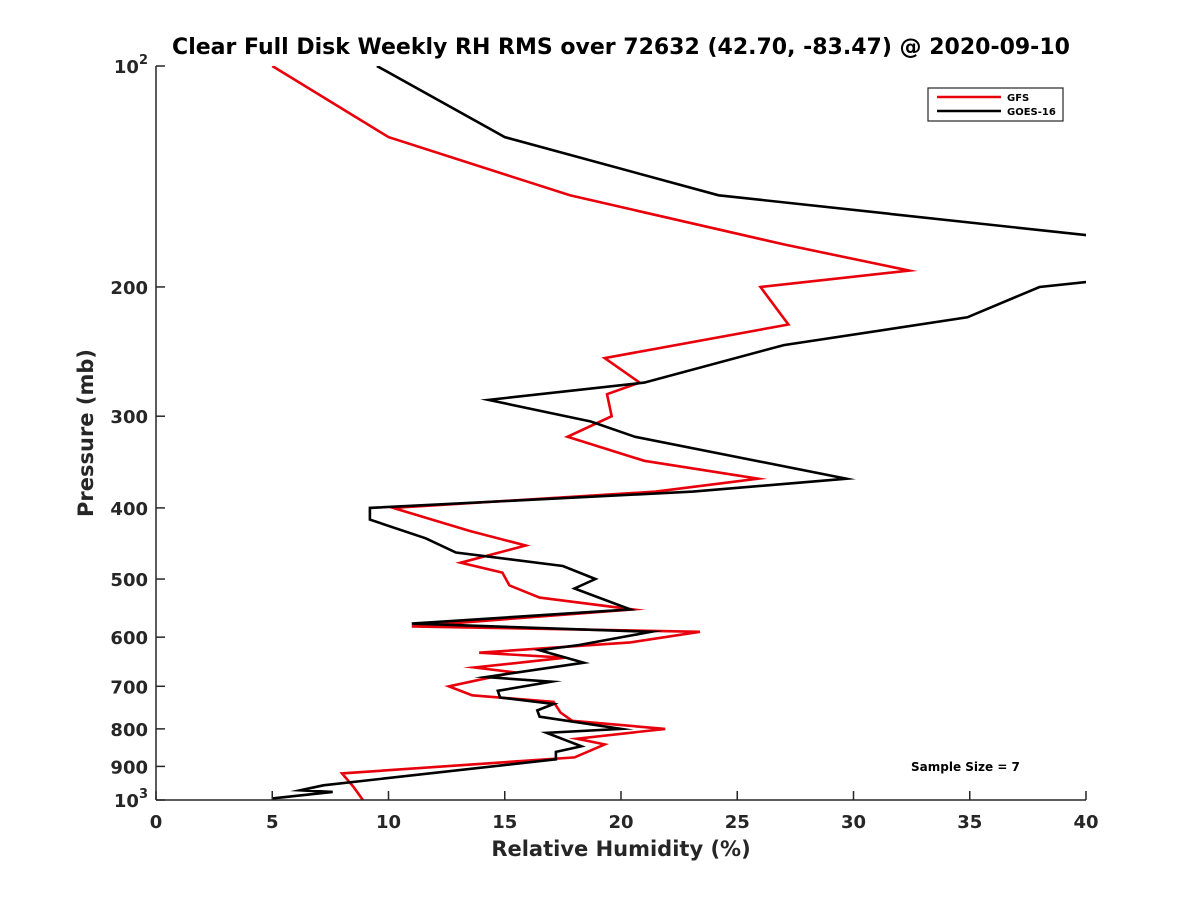 The height and width of the screenshot is (900, 1200). What do you see at coordinates (86, 433) in the screenshot?
I see `y-axis-label: Pressure (mb)` at bounding box center [86, 433].